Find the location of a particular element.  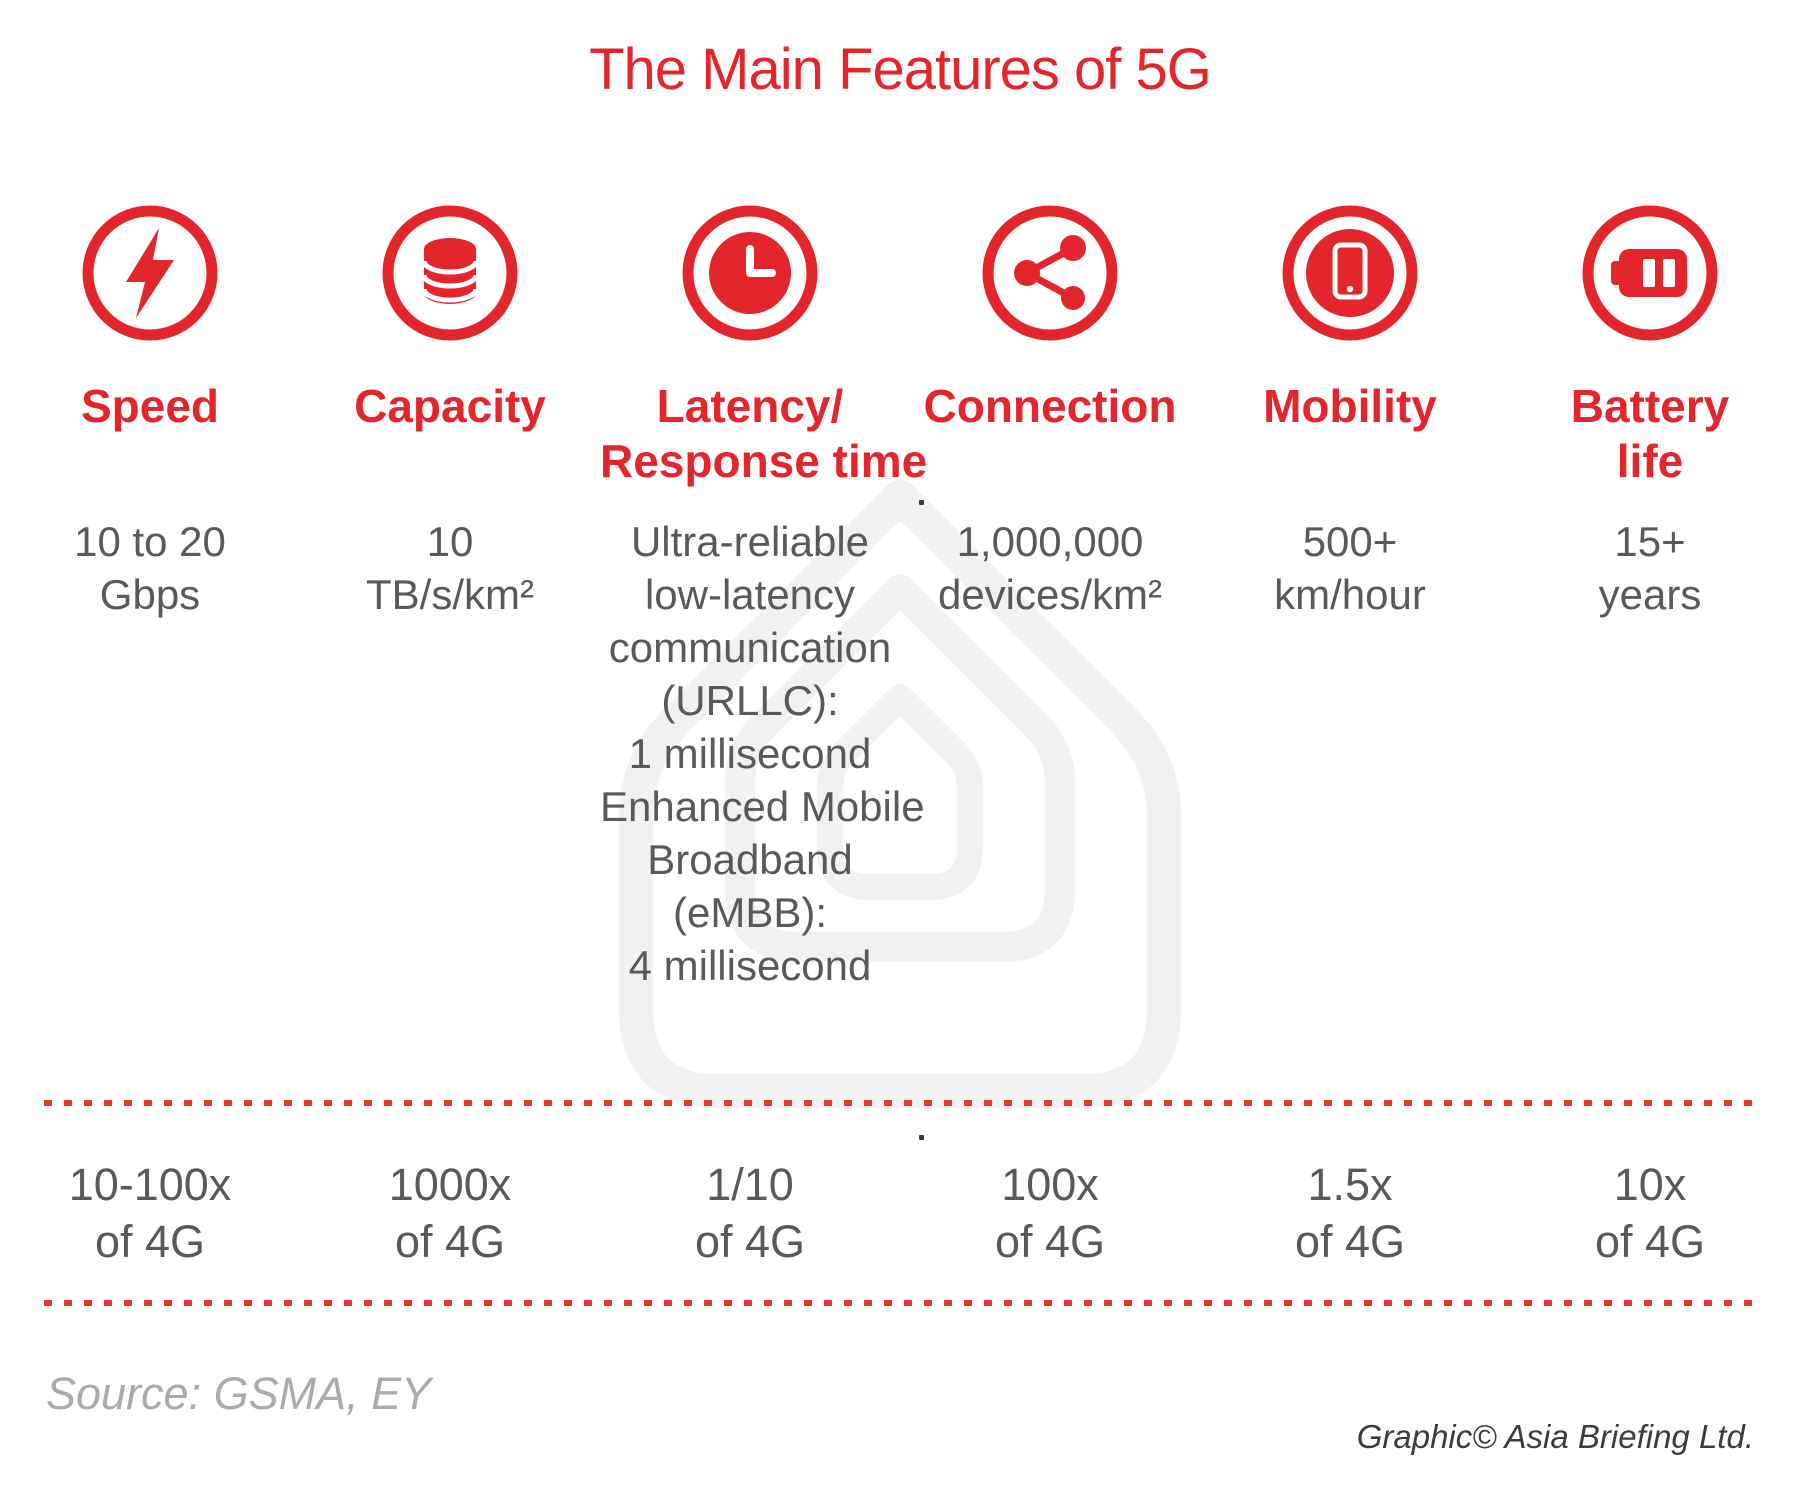

watermark-logo is located at coordinates (900, 794).